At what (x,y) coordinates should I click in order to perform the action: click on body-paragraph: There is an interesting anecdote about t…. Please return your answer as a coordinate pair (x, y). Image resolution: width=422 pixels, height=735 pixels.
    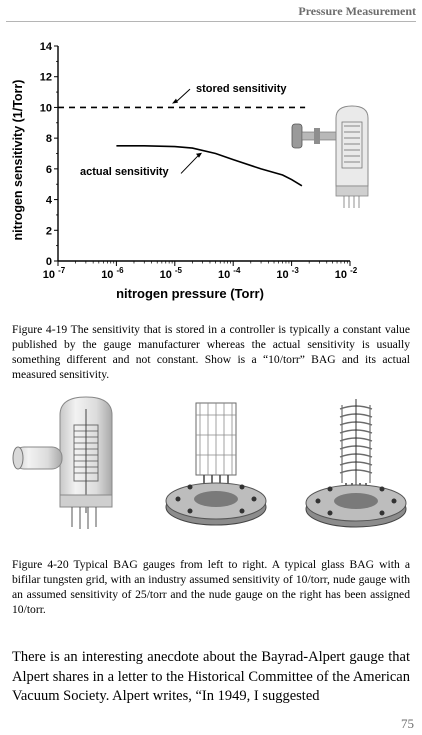
    Looking at the image, I should click on (211, 676).